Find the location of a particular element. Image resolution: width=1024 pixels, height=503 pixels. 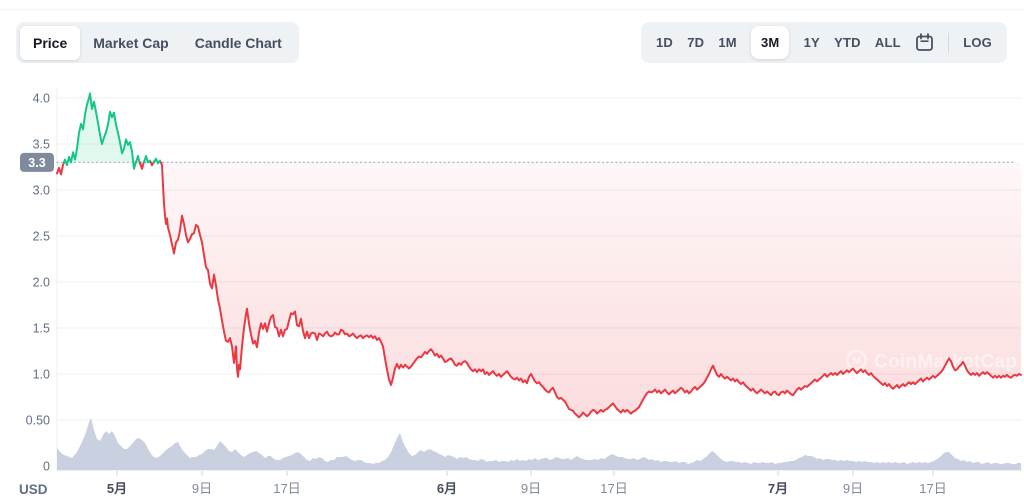

baseline-price-badge-label: 3.3 is located at coordinates (36, 163).